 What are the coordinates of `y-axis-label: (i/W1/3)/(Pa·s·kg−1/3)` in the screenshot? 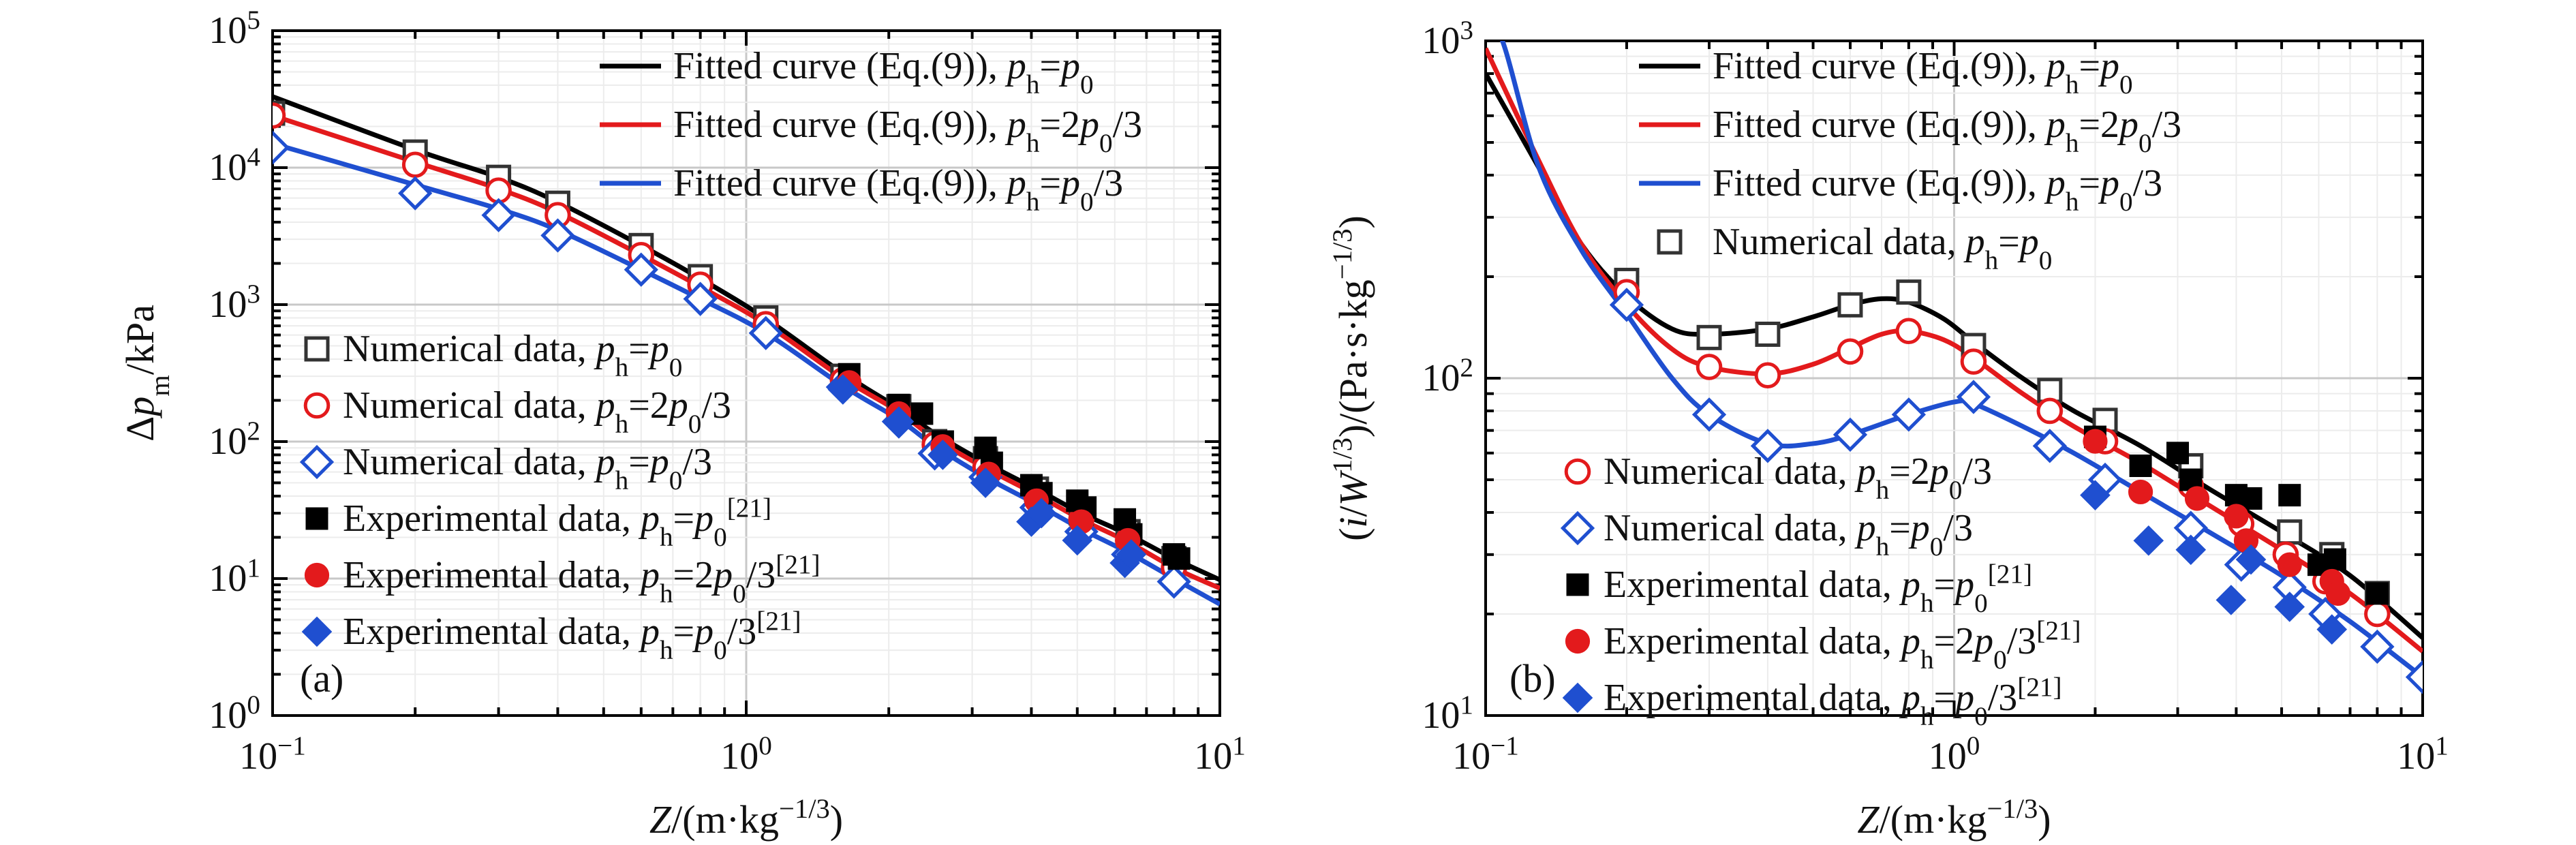 It's located at (1351, 378).